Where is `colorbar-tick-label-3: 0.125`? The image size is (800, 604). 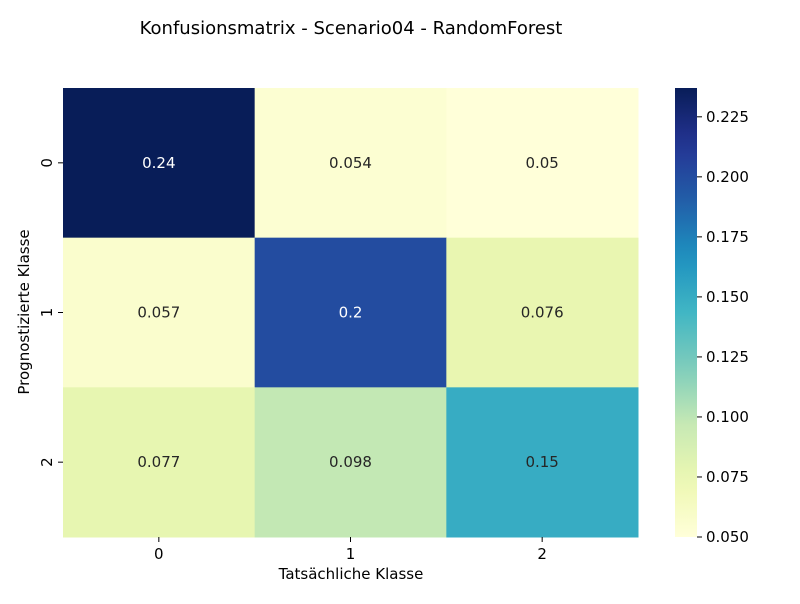 colorbar-tick-label-3: 0.125 is located at coordinates (727, 357).